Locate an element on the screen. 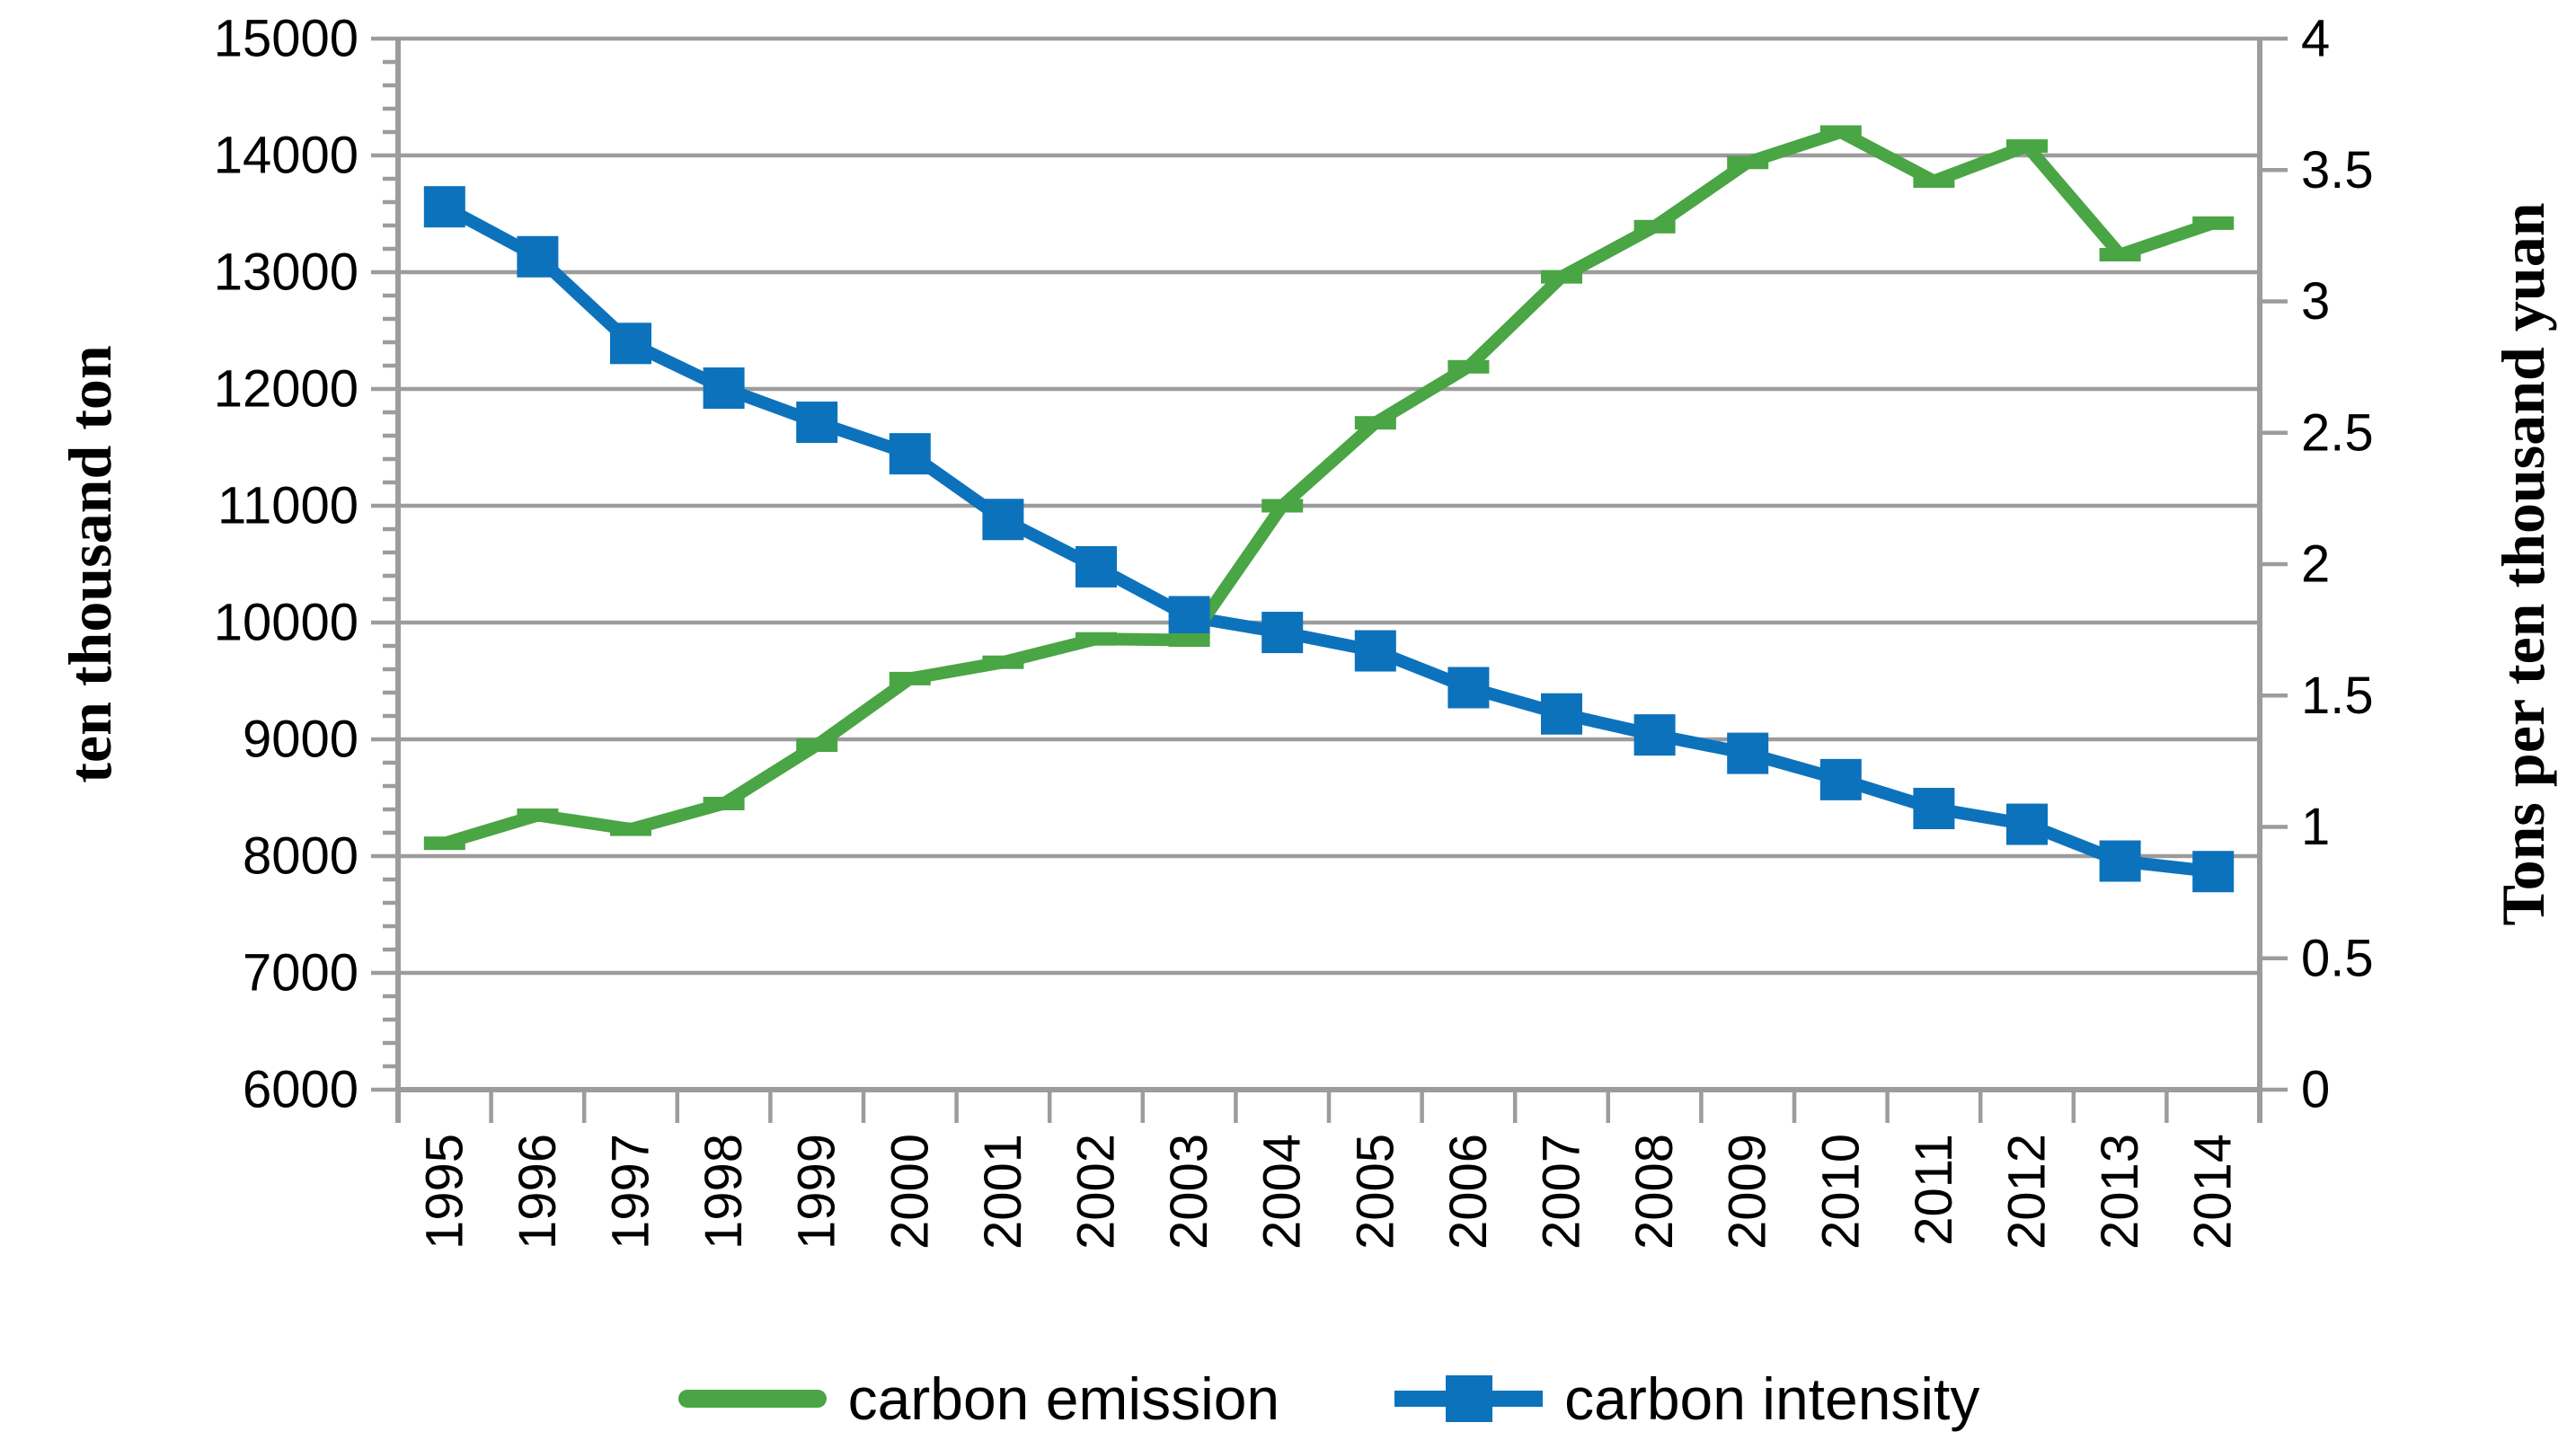  right-axis-tick-label: 1 is located at coordinates (2315, 827).